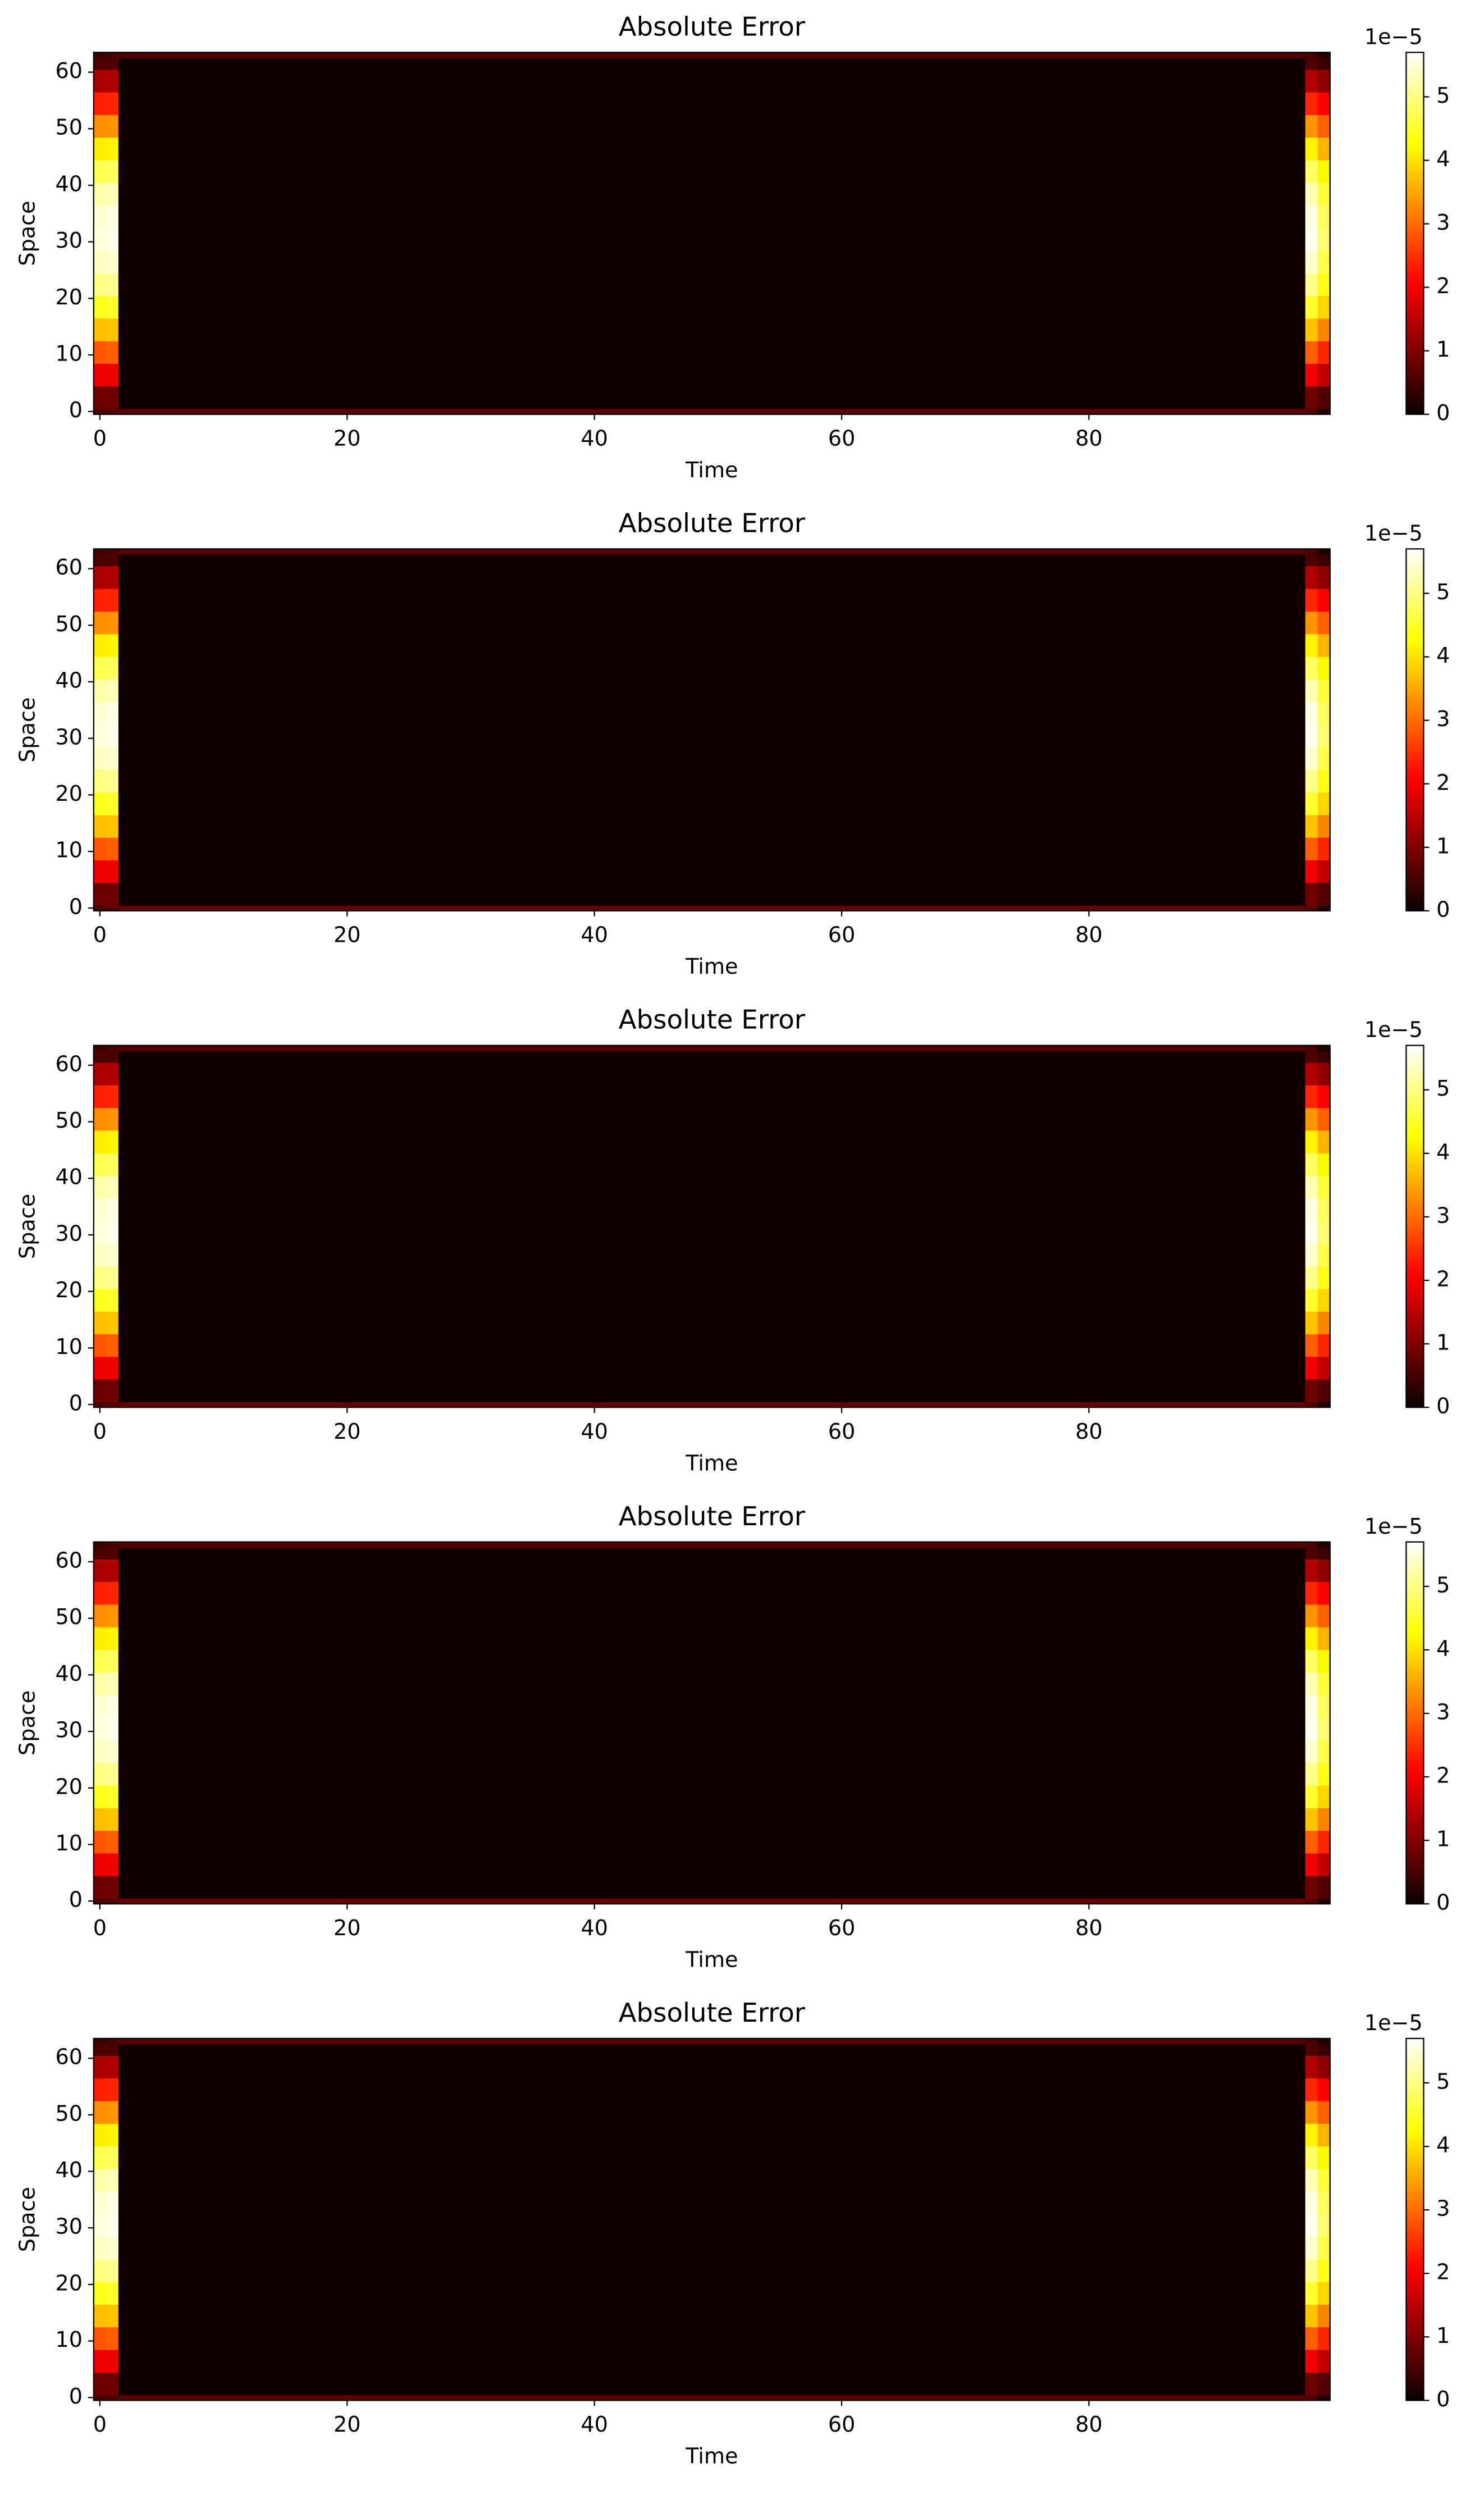 Image resolution: width=1484 pixels, height=2508 pixels. What do you see at coordinates (347, 935) in the screenshot?
I see `x-tick-label: 20` at bounding box center [347, 935].